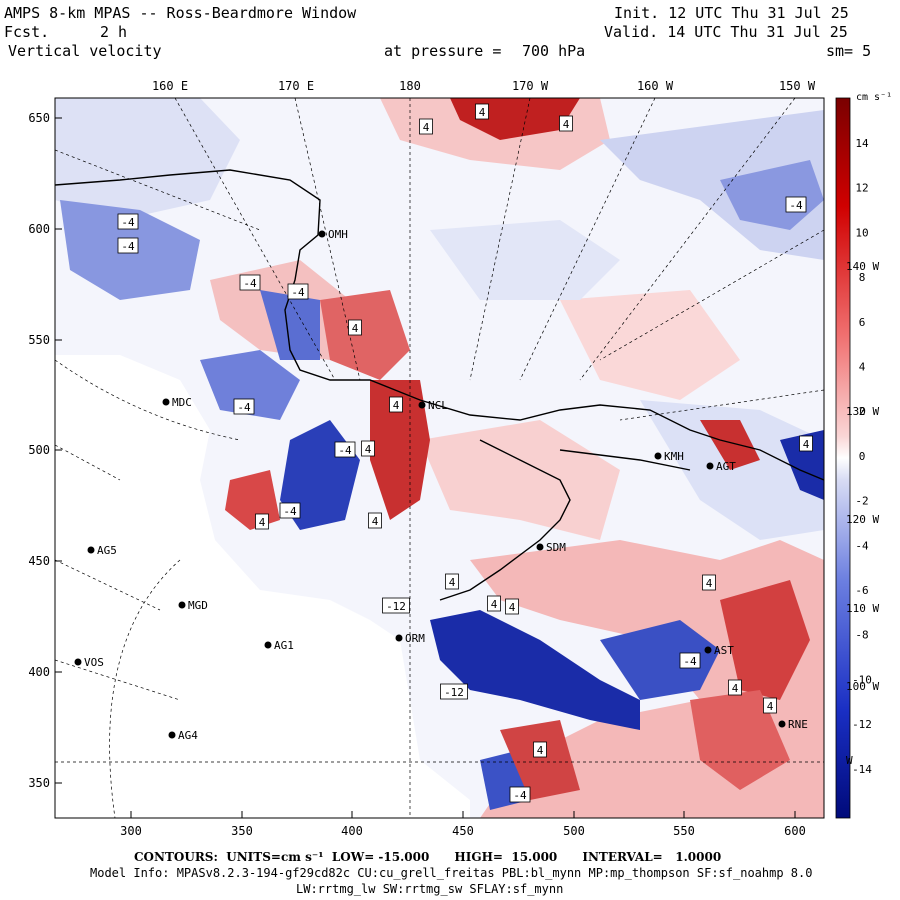 This screenshot has height=900, width=900. Describe the element at coordinates (554, 51) in the screenshot. I see `pressure-value: 700 hPa` at that location.